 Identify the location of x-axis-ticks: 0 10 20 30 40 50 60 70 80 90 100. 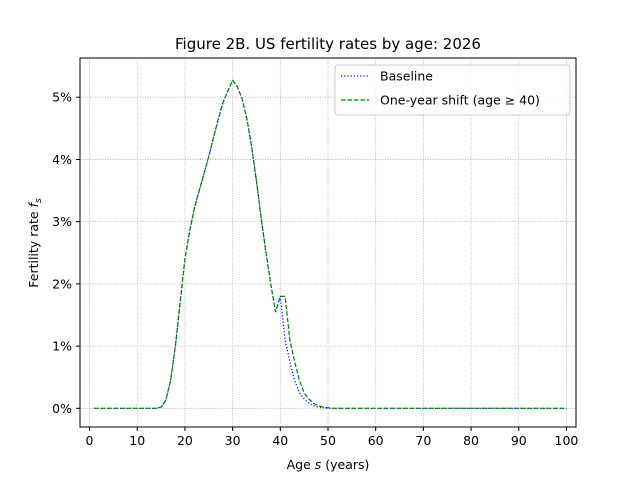
(332, 437).